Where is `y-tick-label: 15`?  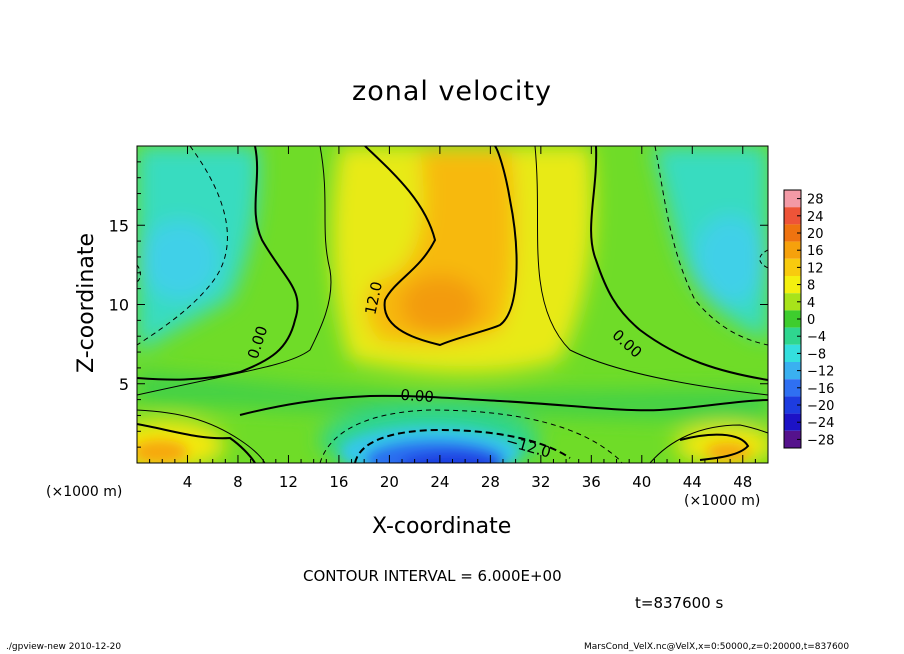 y-tick-label: 15 is located at coordinates (119, 225).